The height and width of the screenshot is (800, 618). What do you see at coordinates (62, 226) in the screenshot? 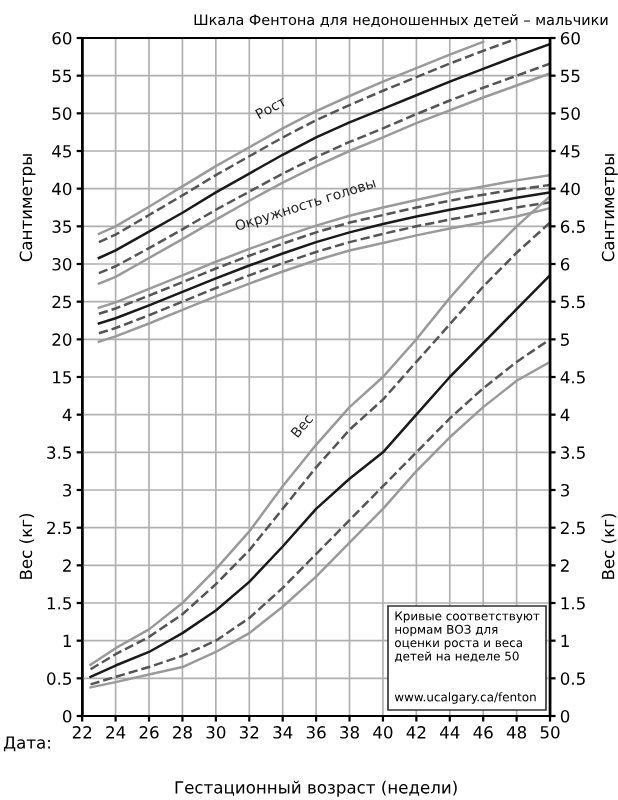
I see `y-tick-label: 35` at bounding box center [62, 226].